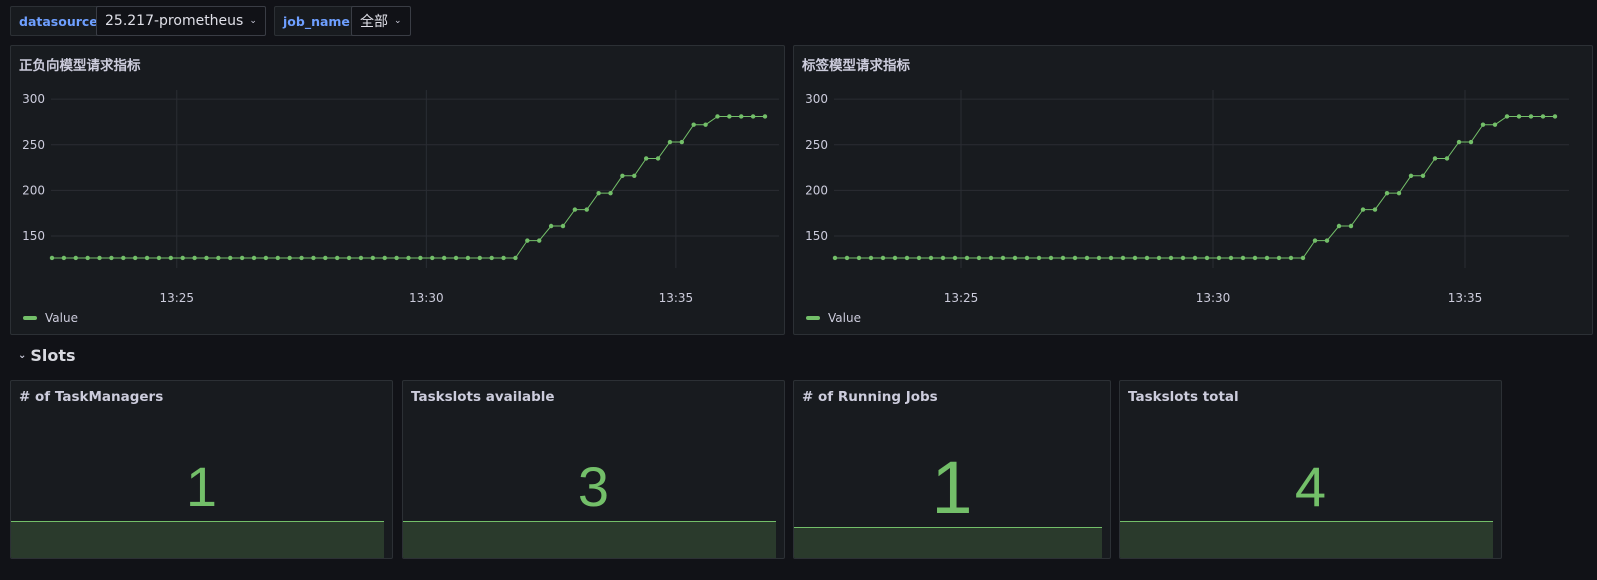  I want to click on stat-panel-running-jobs: # of Running Jobs 1, so click(952, 469).